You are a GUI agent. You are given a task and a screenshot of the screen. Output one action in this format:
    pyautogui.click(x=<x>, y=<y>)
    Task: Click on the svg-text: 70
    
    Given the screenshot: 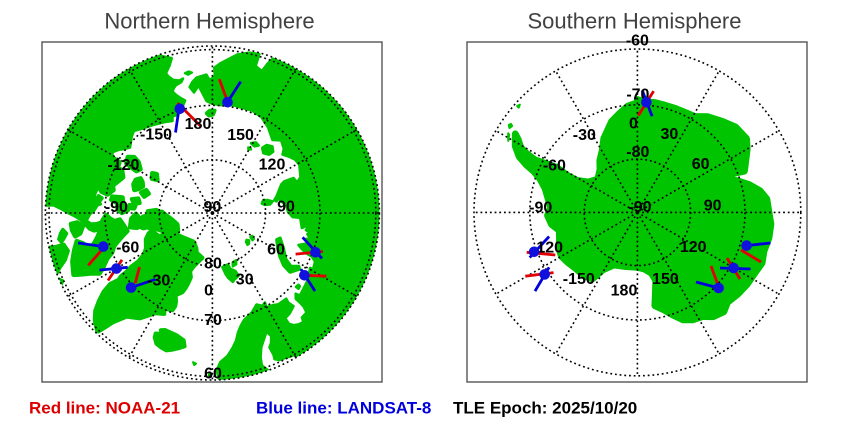 What is the action you would take?
    pyautogui.click(x=213, y=320)
    